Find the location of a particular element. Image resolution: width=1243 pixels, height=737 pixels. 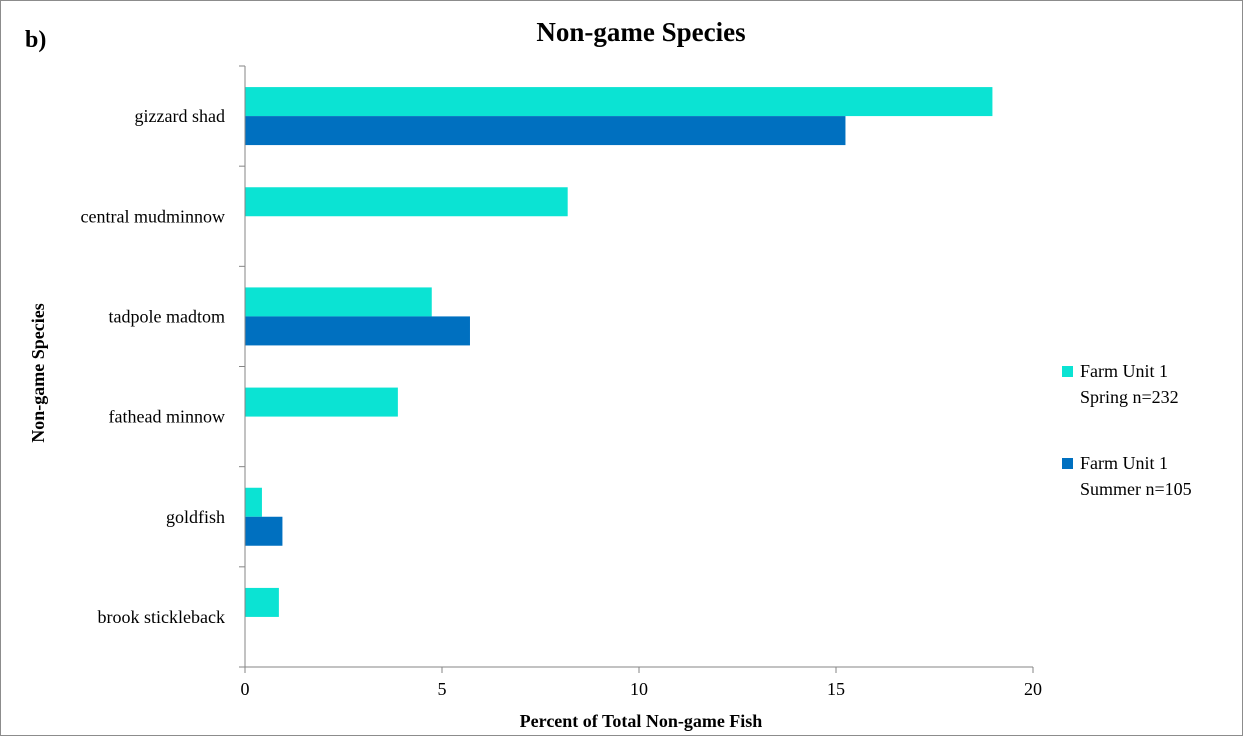

panel-label: b) is located at coordinates (35, 40).